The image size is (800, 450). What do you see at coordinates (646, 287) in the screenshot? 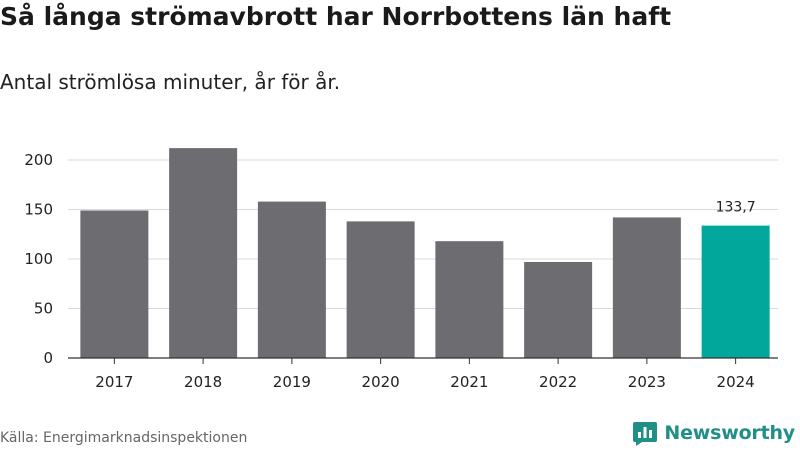
I see `bar-2023` at bounding box center [646, 287].